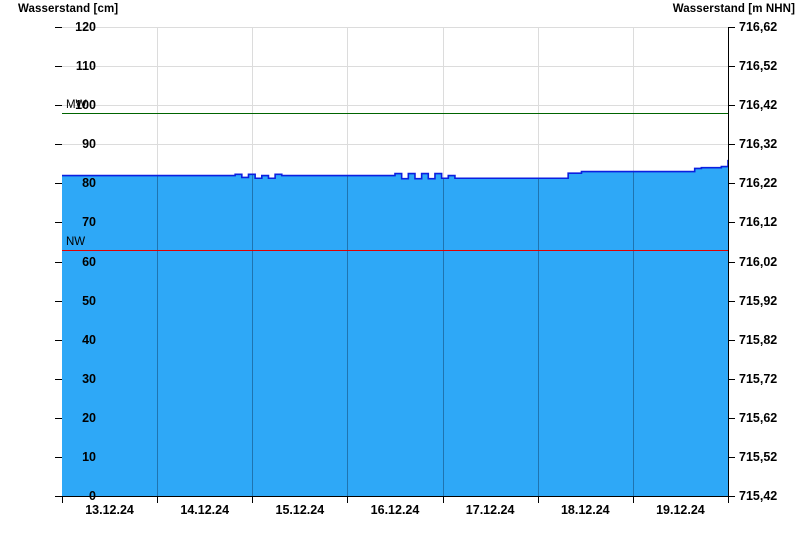  What do you see at coordinates (395, 496) in the screenshot?
I see `plot-bottom-border` at bounding box center [395, 496].